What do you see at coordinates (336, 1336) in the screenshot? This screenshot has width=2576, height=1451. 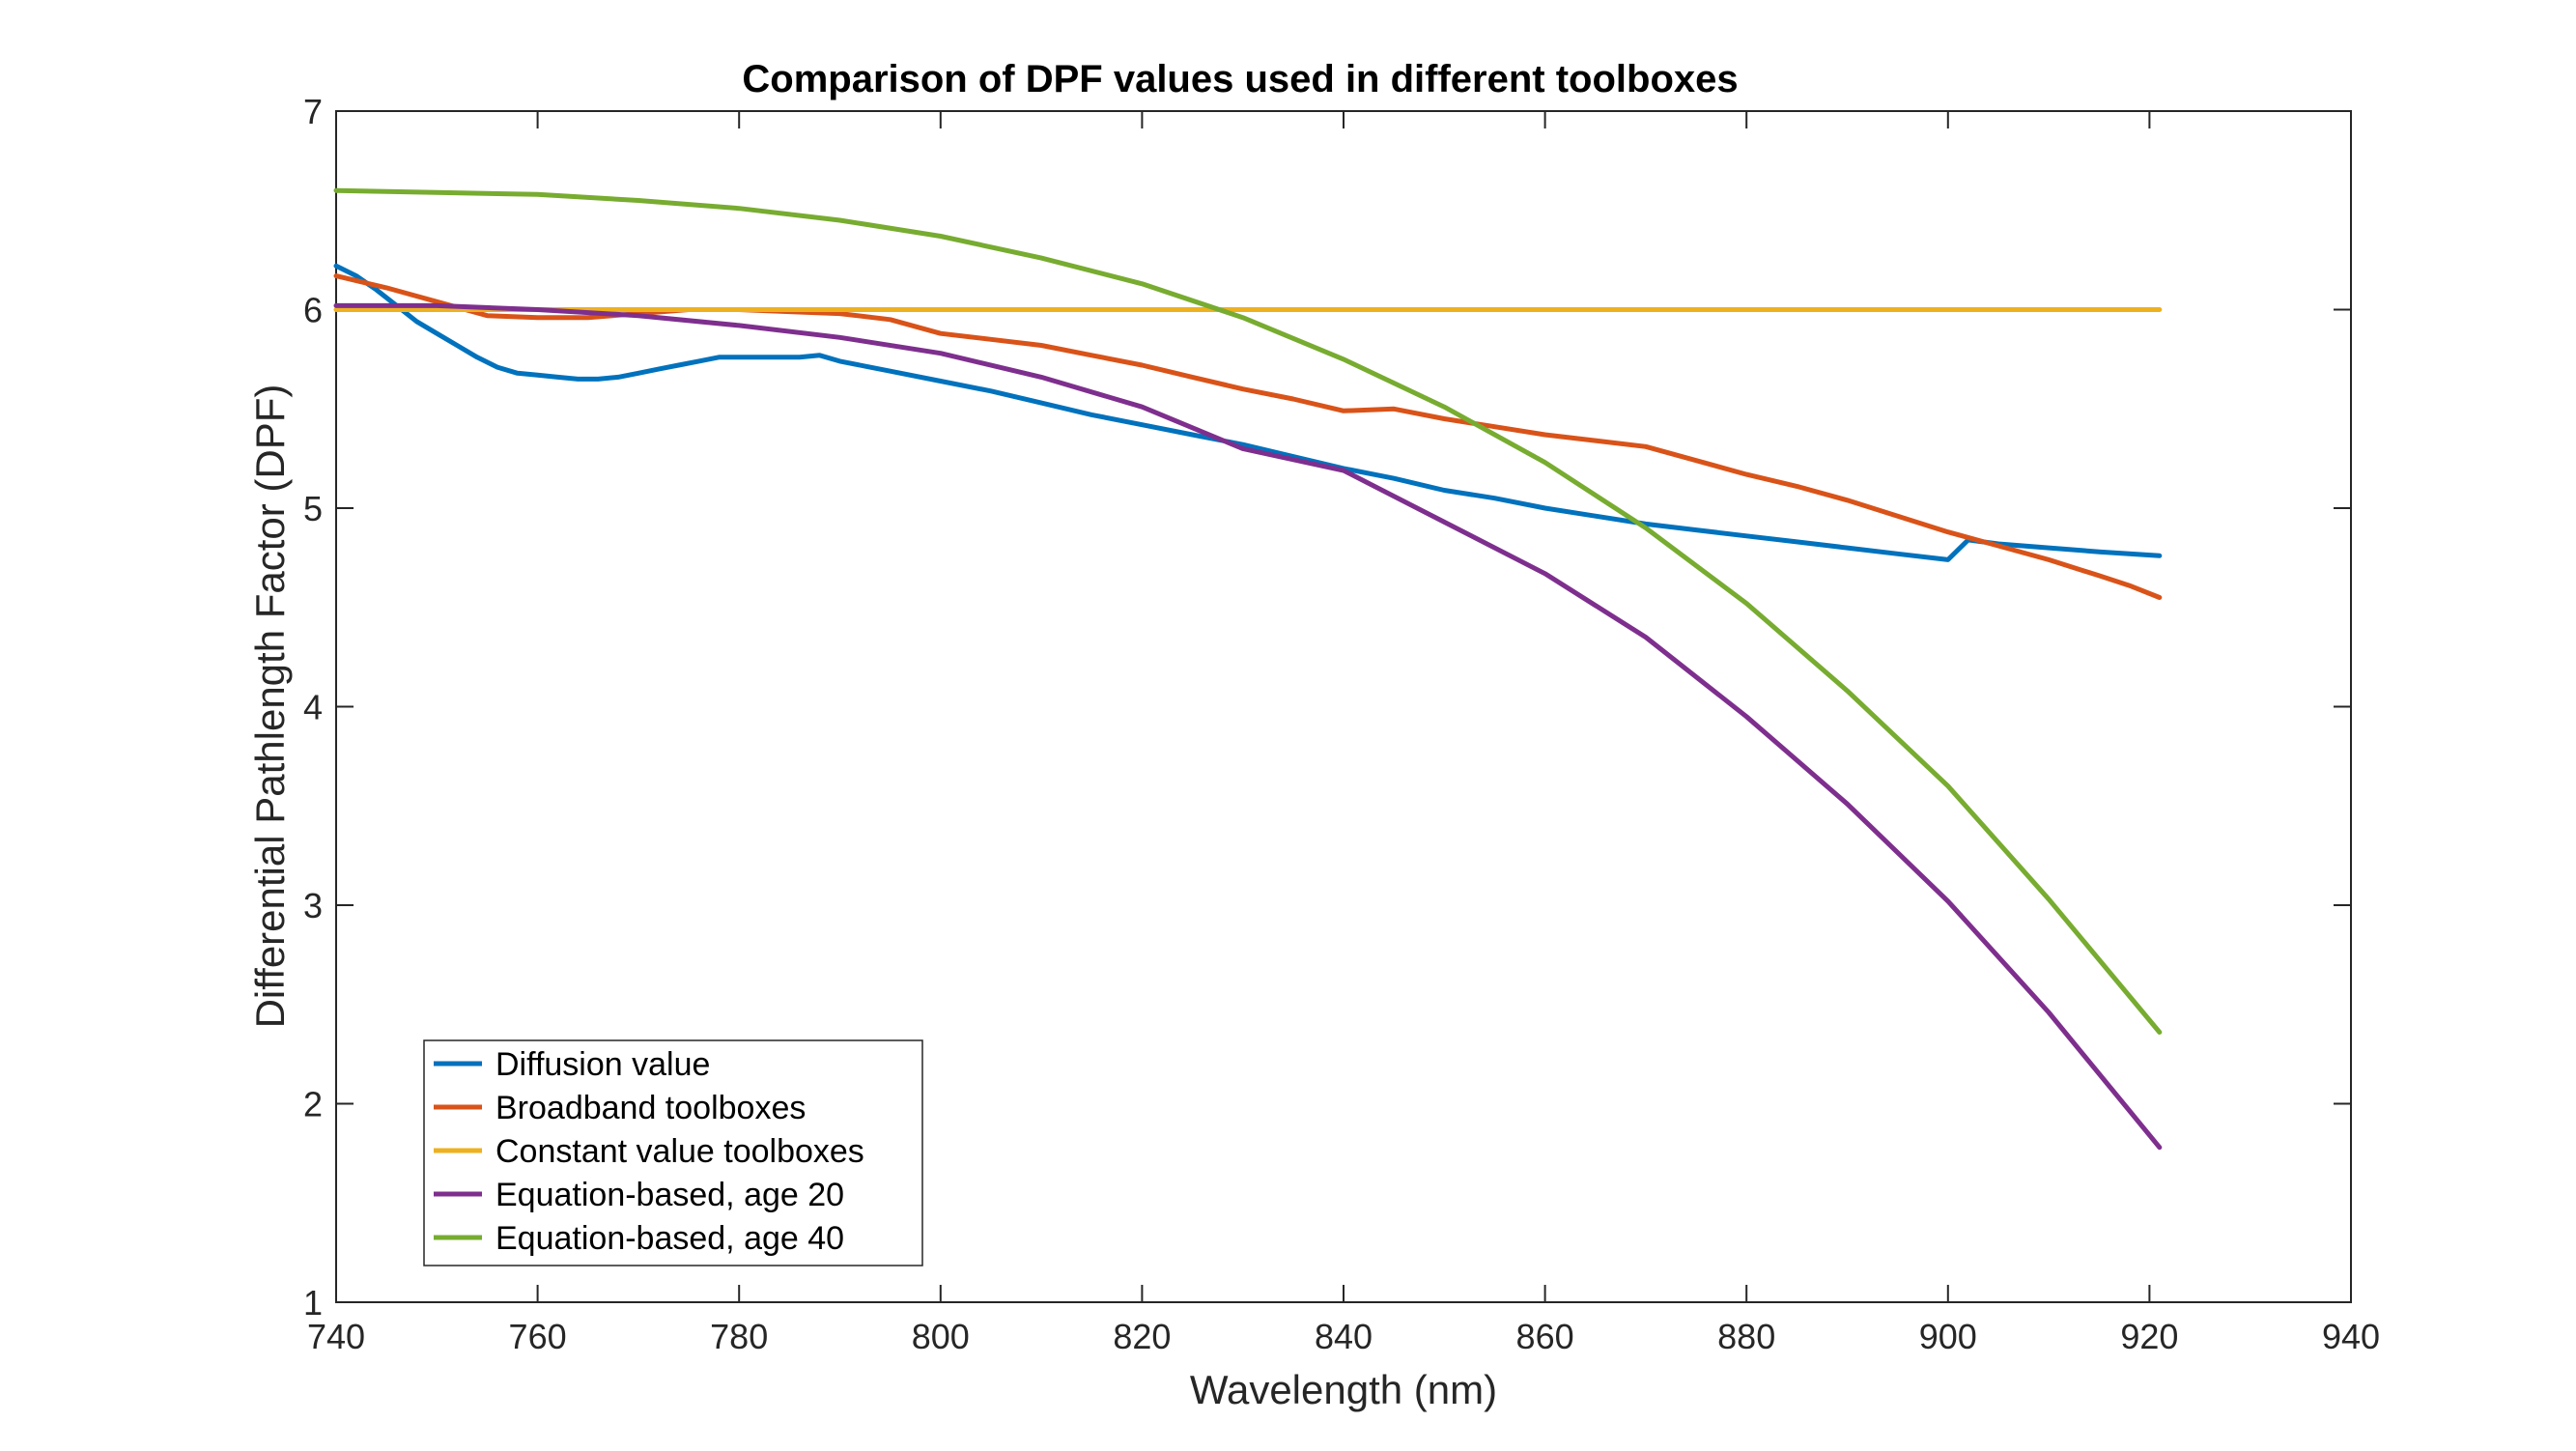 I see `x-tick-label: 740` at bounding box center [336, 1336].